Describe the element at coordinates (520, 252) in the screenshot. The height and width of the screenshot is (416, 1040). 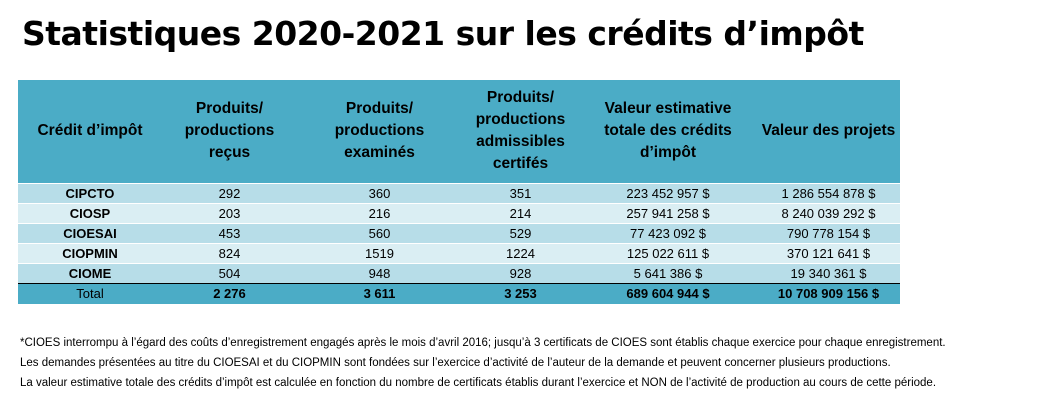
I see `cell-certified: 1224` at that location.